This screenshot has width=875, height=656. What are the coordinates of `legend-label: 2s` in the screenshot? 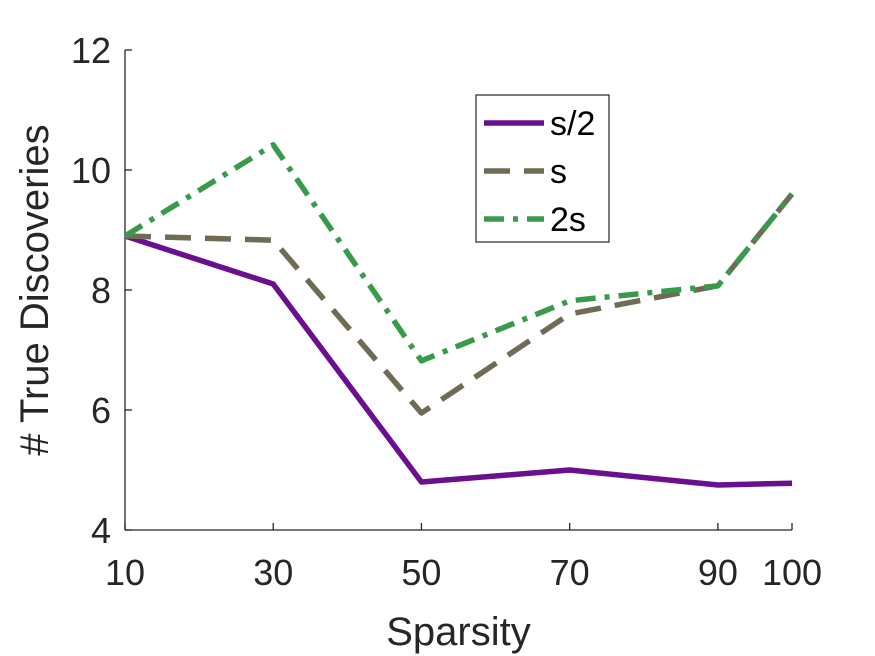 It's located at (568, 220).